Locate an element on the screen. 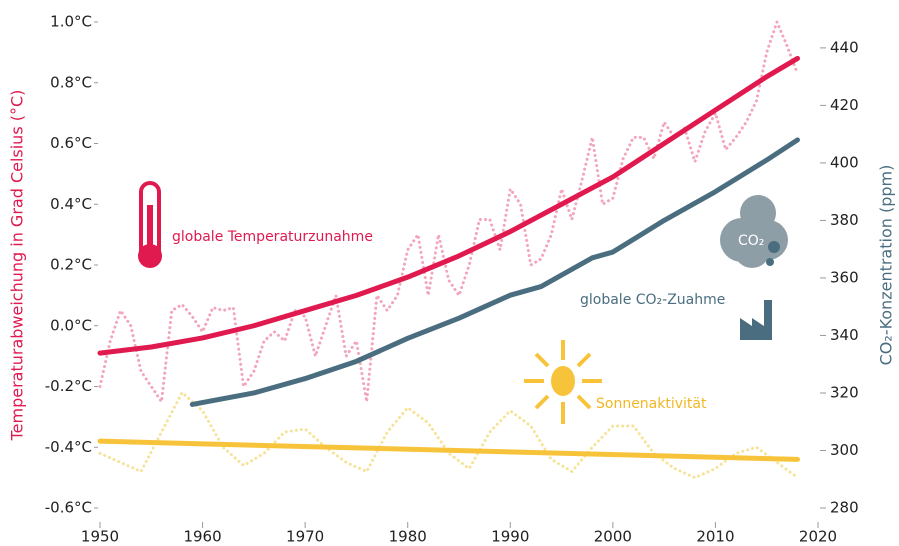  x-tick-label: 1950 is located at coordinates (100, 537).